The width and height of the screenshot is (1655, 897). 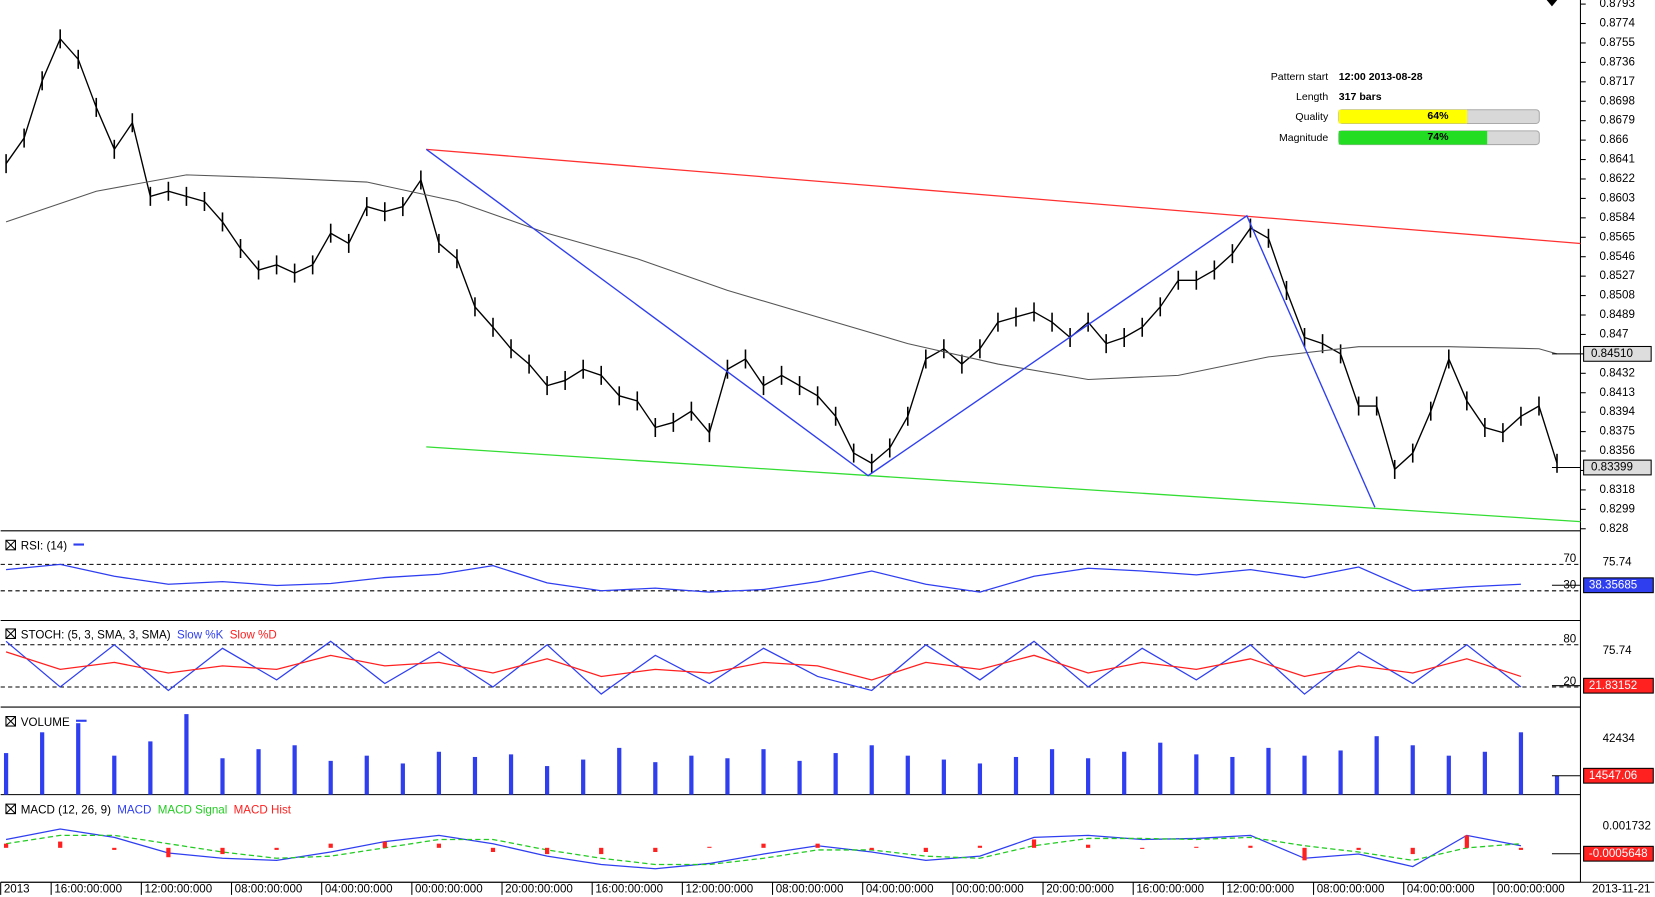 What do you see at coordinates (1616, 236) in the screenshot?
I see `y-tick-label: 0.8565` at bounding box center [1616, 236].